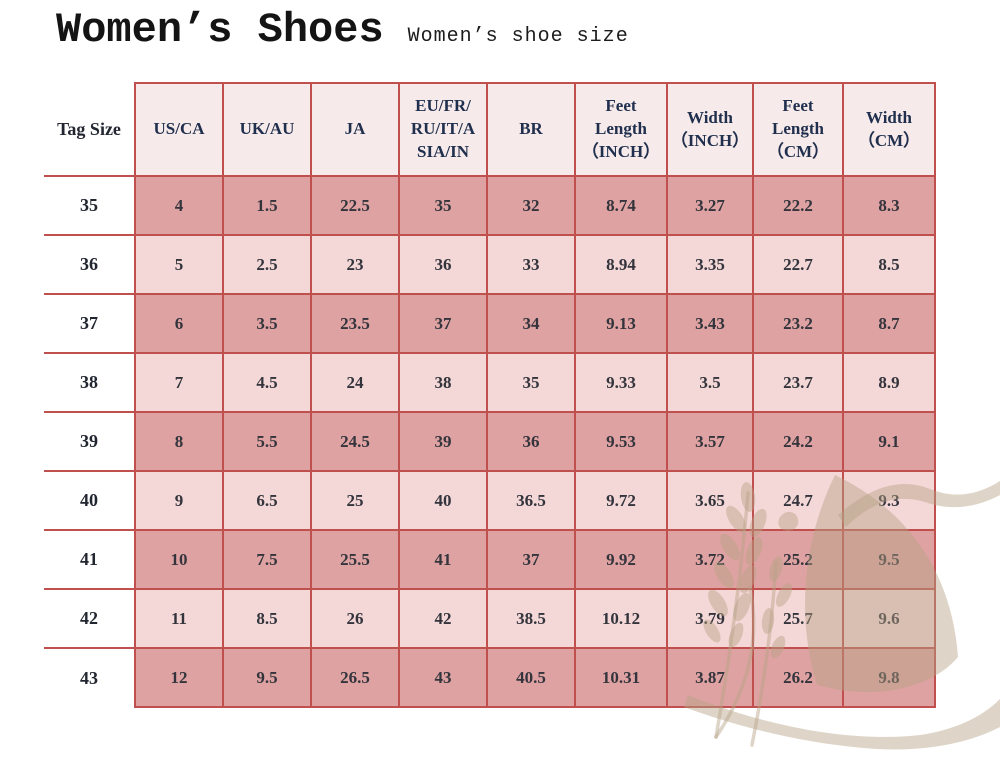 Image resolution: width=1000 pixels, height=778 pixels. What do you see at coordinates (267, 129) in the screenshot?
I see `column-header-cell: UK/AU` at bounding box center [267, 129].